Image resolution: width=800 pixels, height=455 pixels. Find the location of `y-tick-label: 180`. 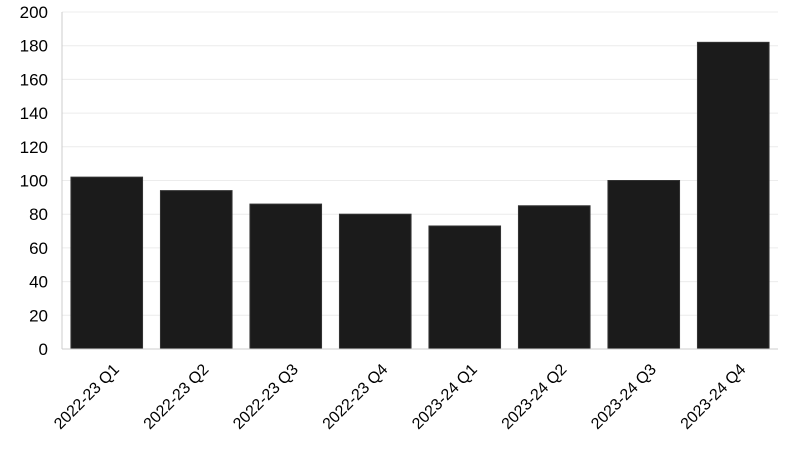

y-tick-label: 180 is located at coordinates (34, 46).